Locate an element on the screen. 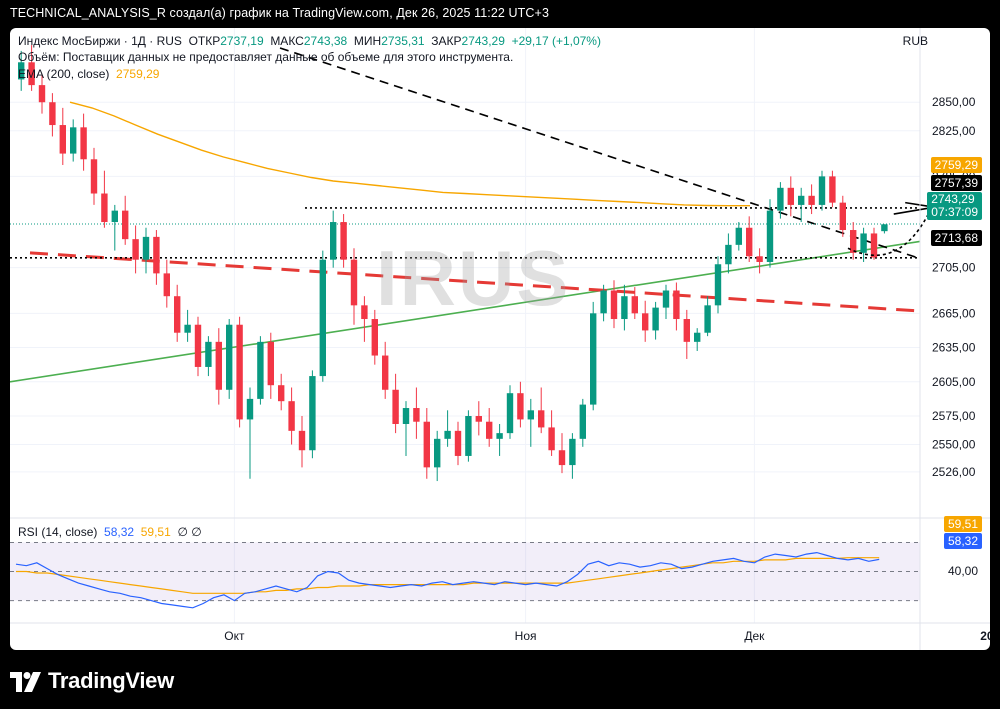 The height and width of the screenshot is (709, 1000). last-price-label: 2743,29 07:37:09 is located at coordinates (954, 206).